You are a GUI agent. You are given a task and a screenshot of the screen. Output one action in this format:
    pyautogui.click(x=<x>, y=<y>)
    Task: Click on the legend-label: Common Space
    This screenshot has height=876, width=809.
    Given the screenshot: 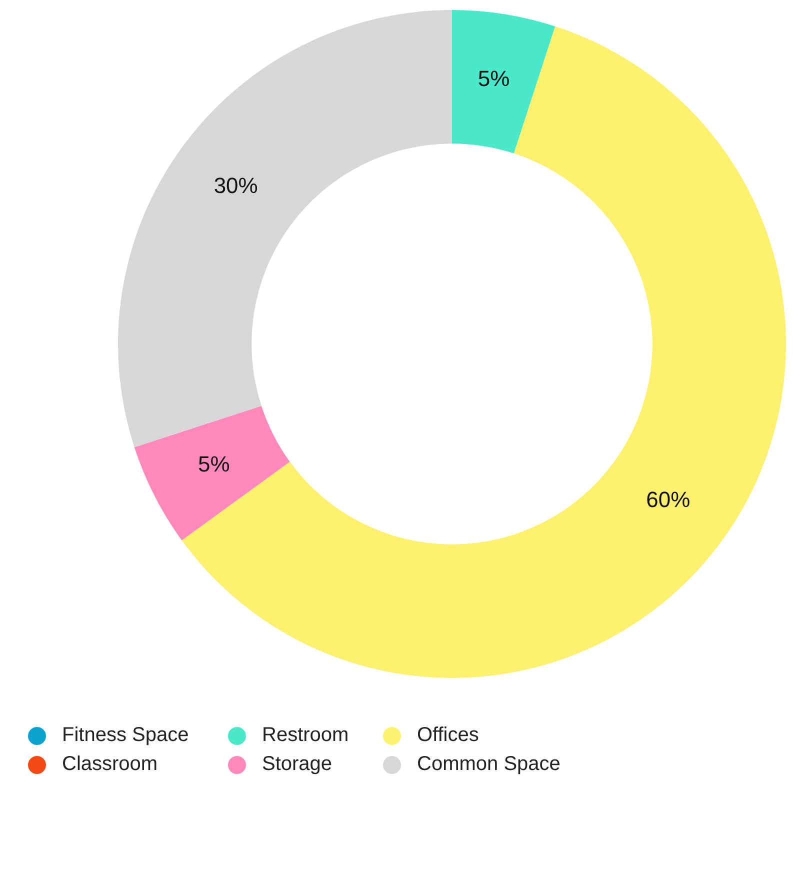 What is the action you would take?
    pyautogui.click(x=488, y=764)
    